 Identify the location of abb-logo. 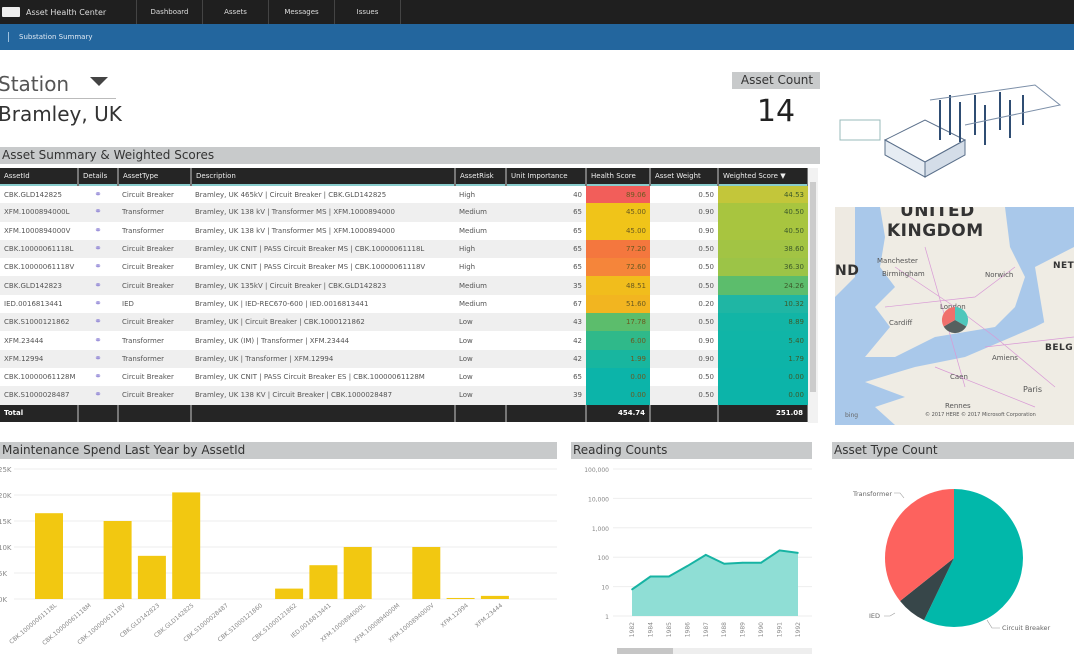
(11, 12).